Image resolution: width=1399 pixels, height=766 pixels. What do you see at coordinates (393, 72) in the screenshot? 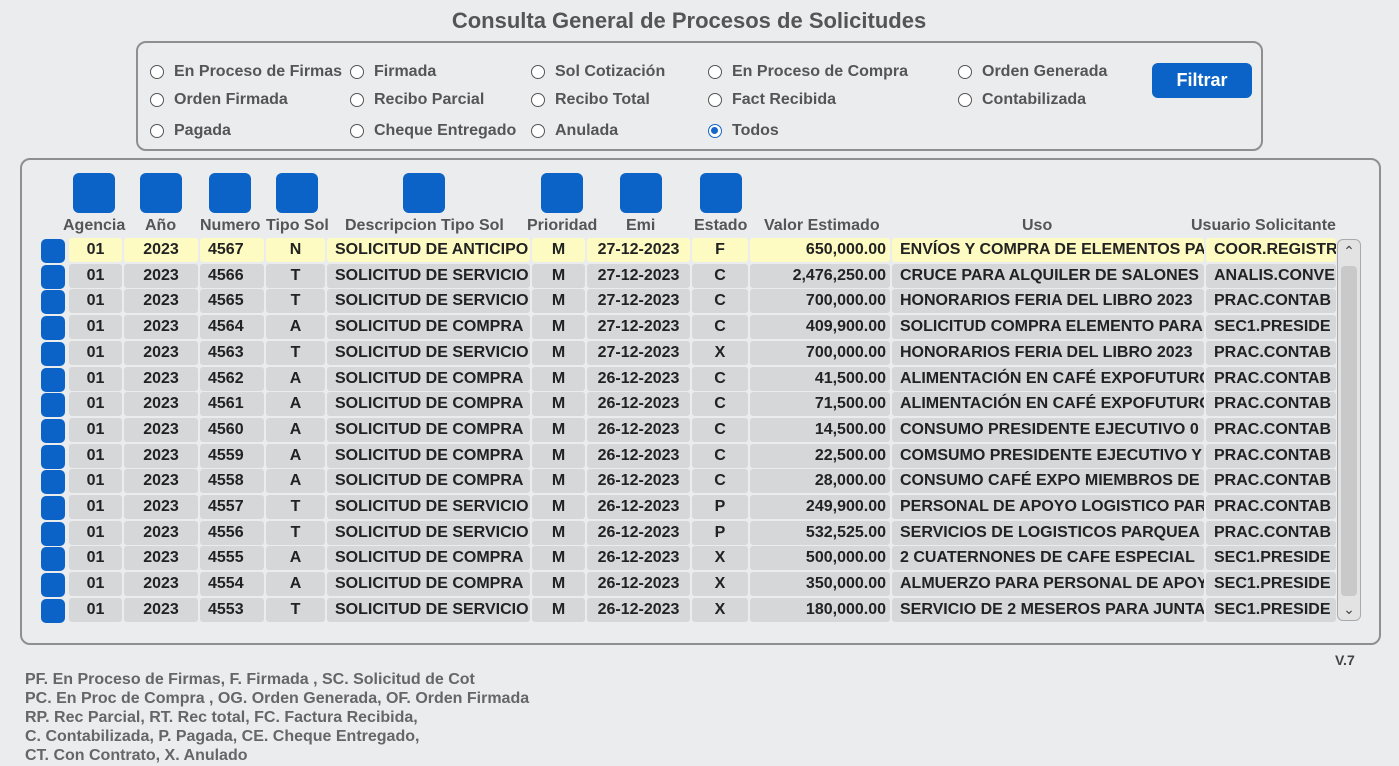
I see `filter-option-1: Firmada` at bounding box center [393, 72].